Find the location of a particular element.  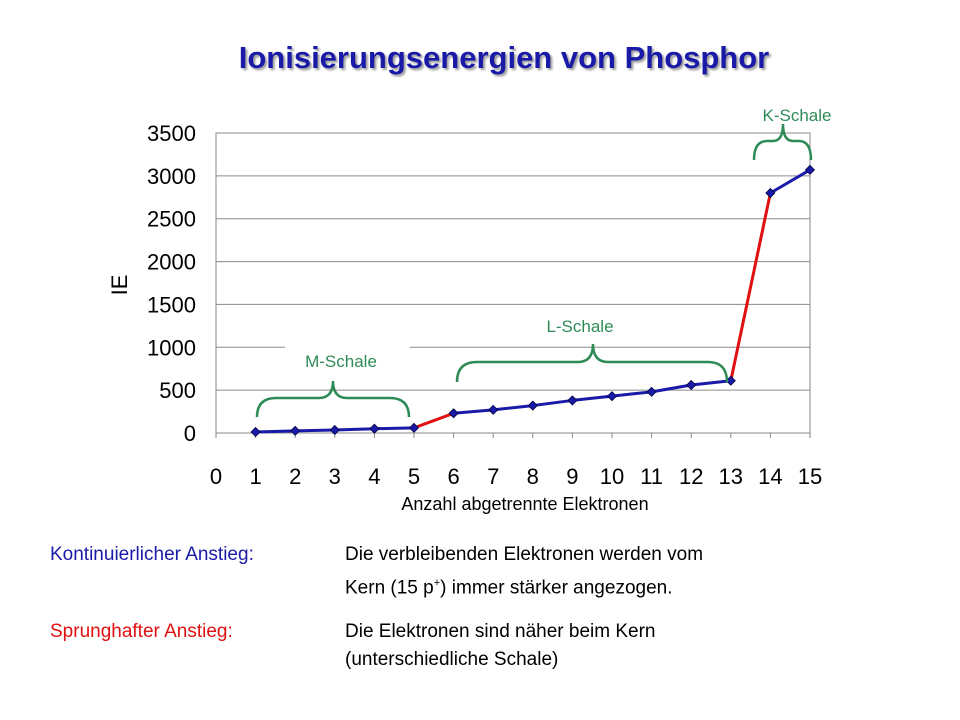

x-tick-label: 5 is located at coordinates (414, 476).